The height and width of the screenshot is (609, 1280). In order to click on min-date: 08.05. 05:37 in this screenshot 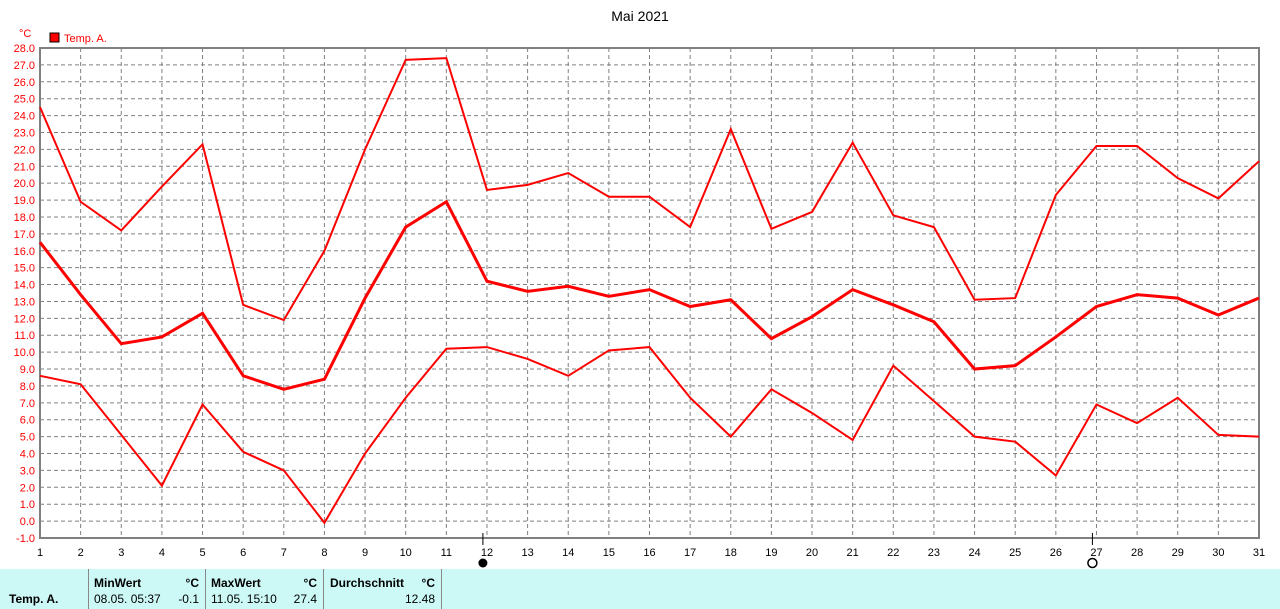, I will do `click(127, 599)`.